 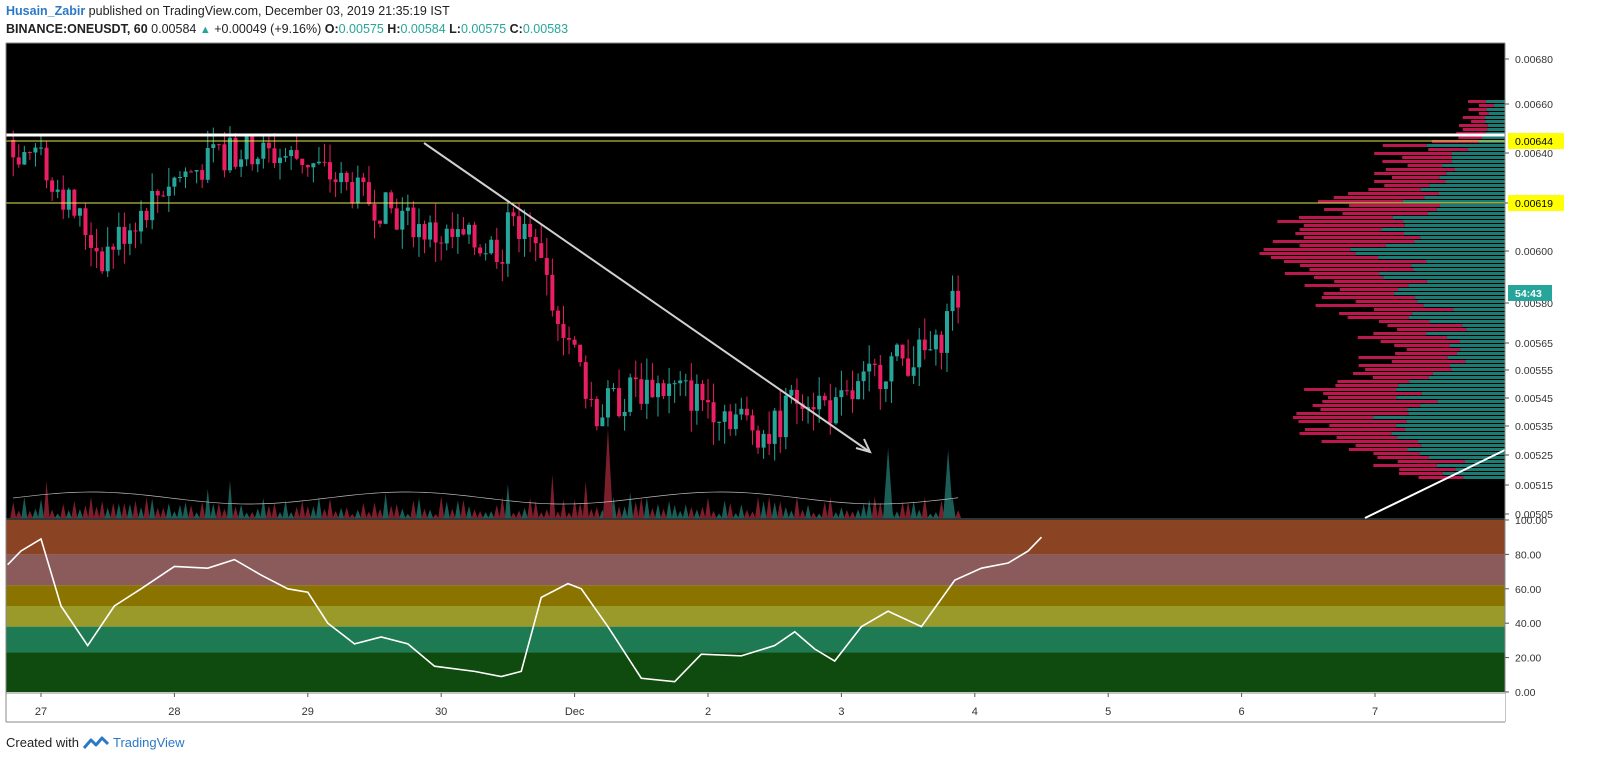 I want to click on time-axis, so click(x=755, y=707).